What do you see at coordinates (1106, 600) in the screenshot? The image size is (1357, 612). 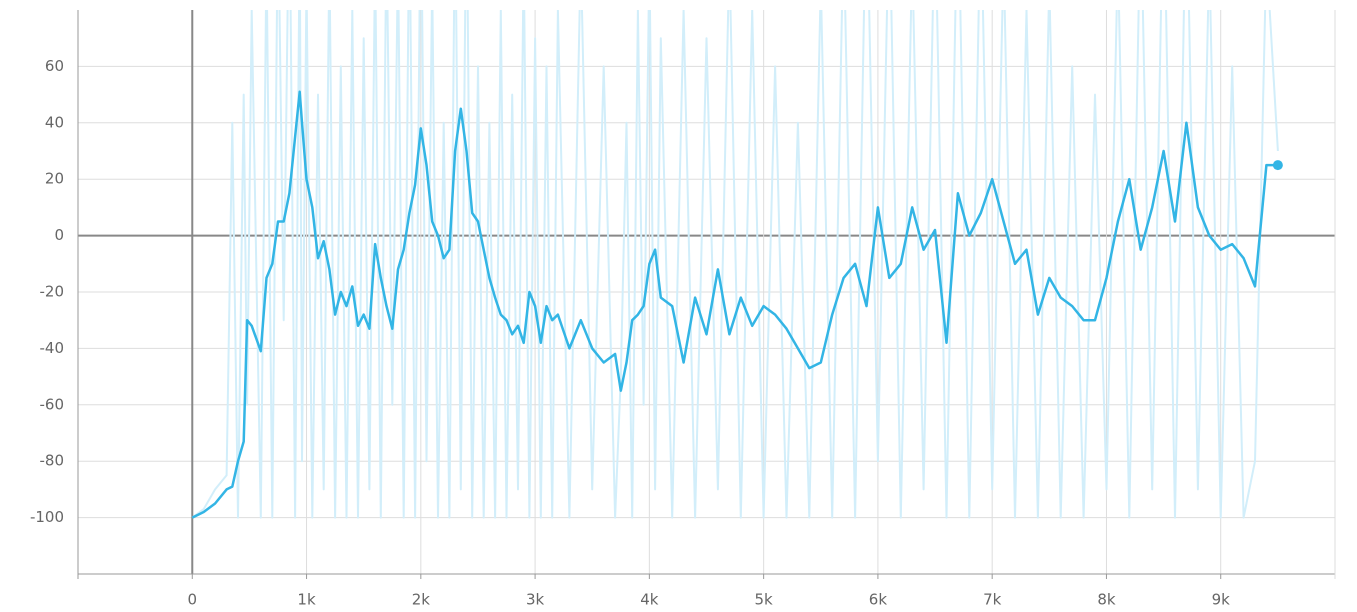 I see `x-tick-label: 8k` at bounding box center [1106, 600].